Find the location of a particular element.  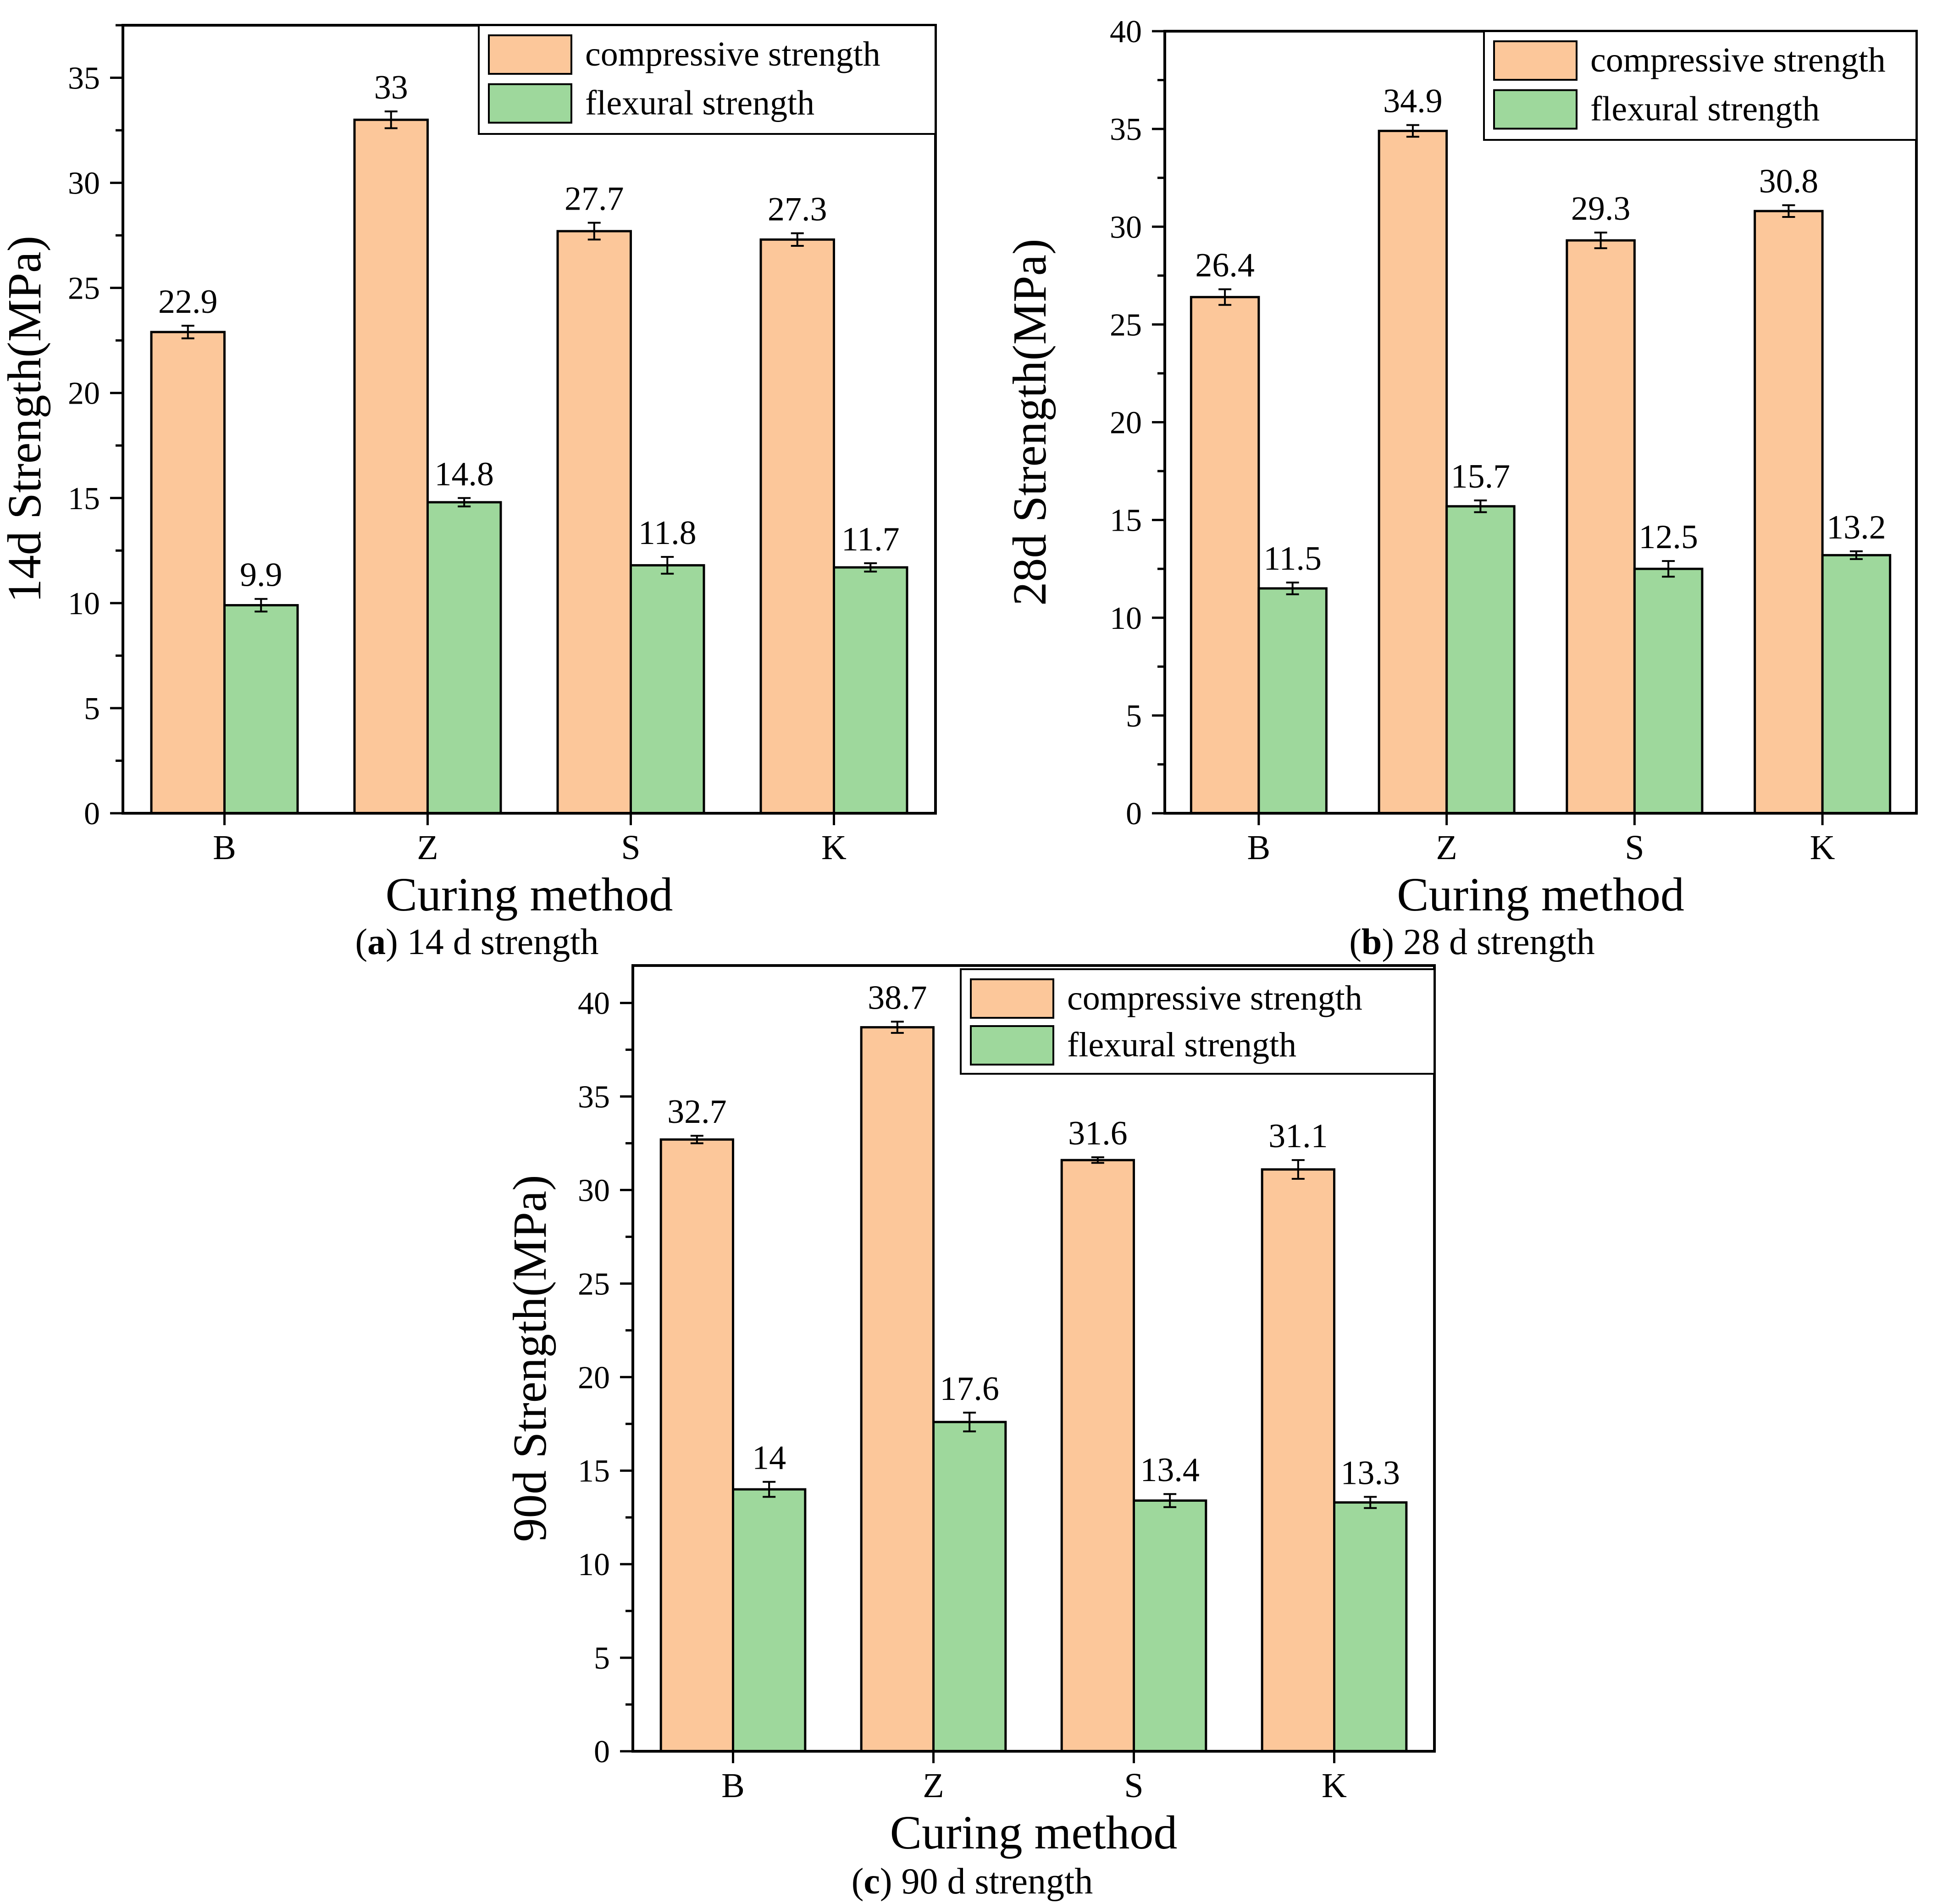

x-tick-label: K is located at coordinates (1822, 847).